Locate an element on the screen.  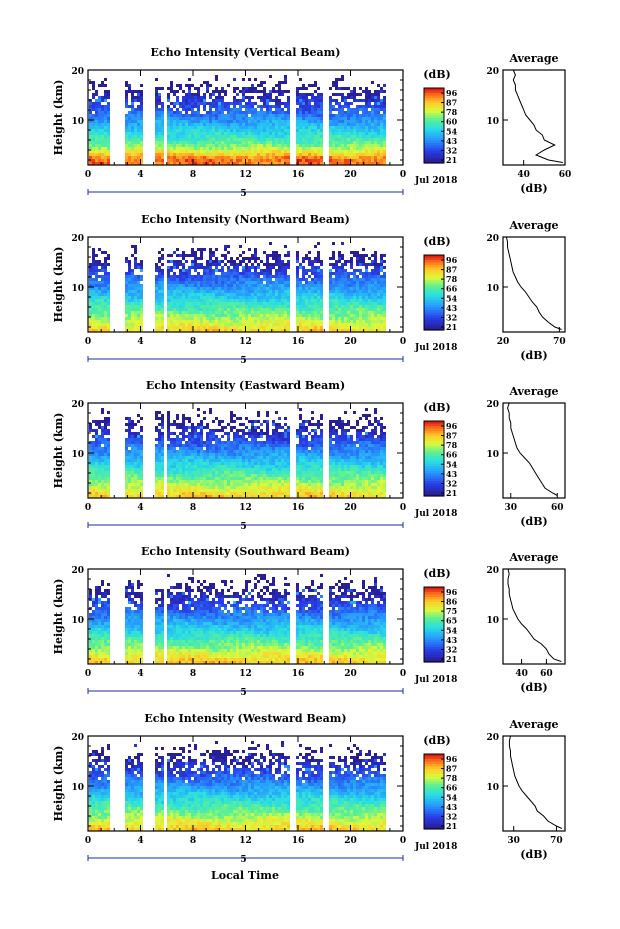
profile-x-tick-label: 70 is located at coordinates (559, 342).